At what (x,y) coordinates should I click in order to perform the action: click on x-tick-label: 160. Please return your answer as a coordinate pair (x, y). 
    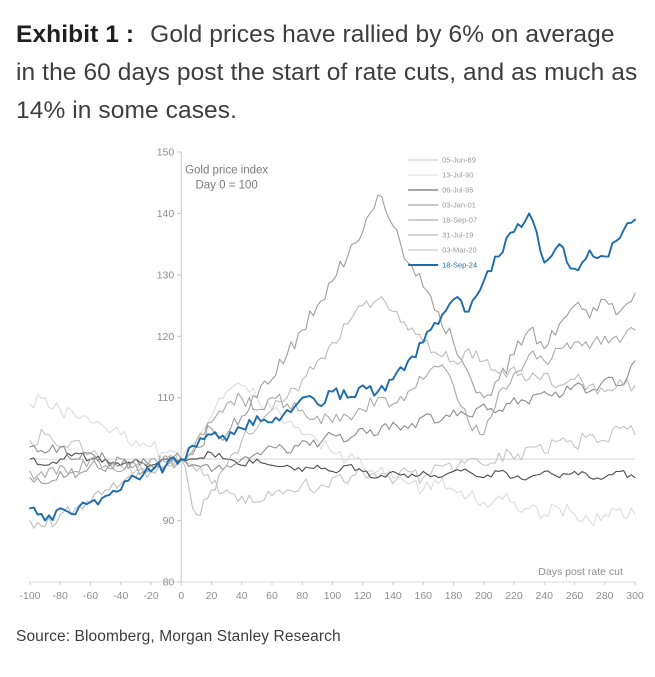
    Looking at the image, I should click on (423, 596).